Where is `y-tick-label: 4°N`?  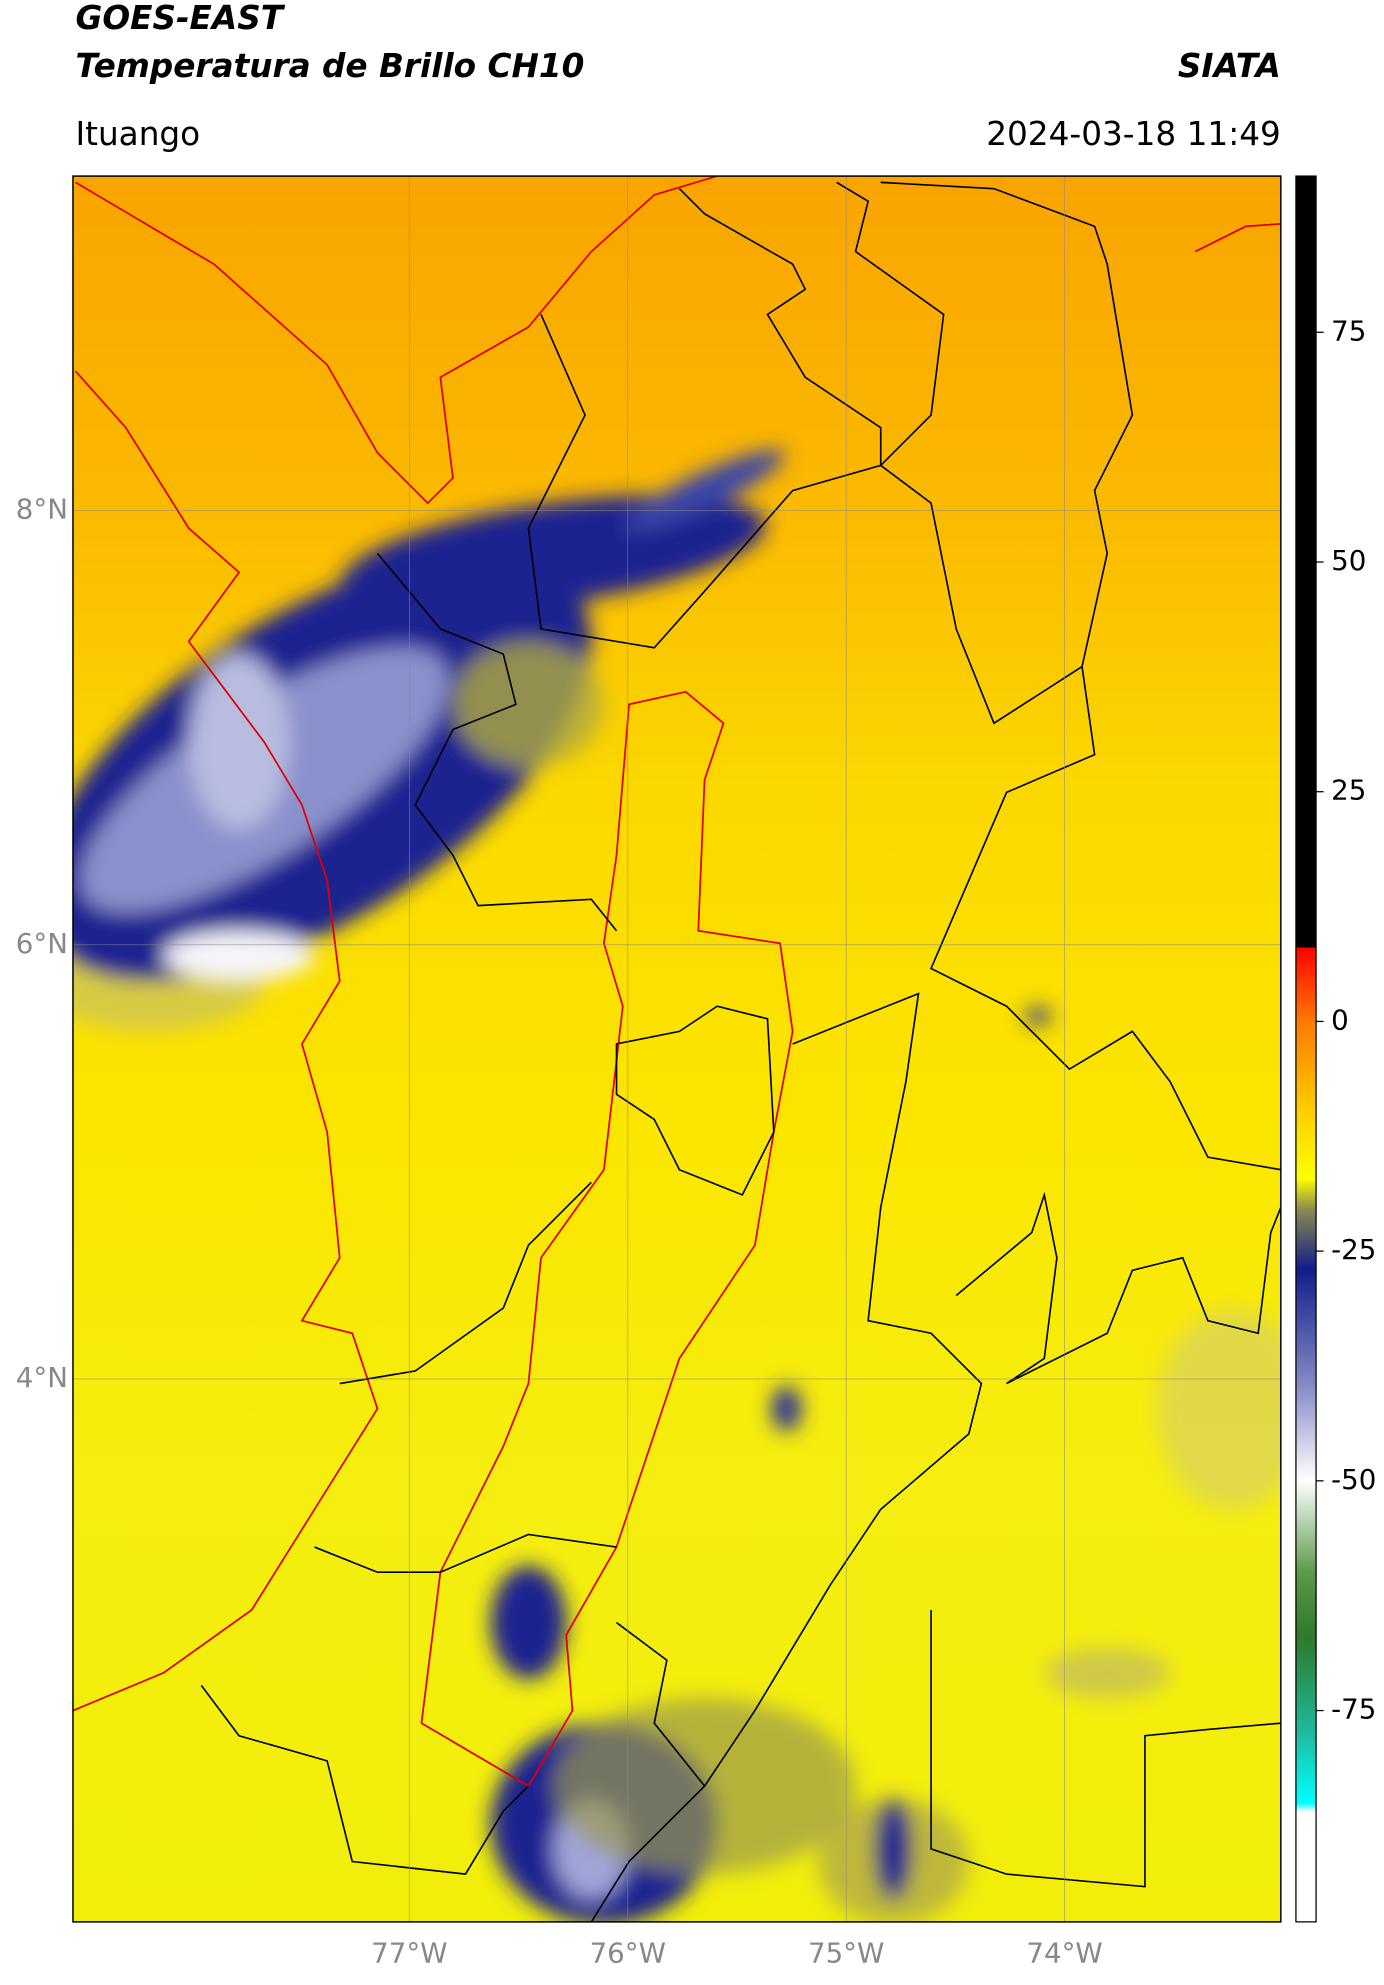
y-tick-label: 4°N is located at coordinates (42, 1377).